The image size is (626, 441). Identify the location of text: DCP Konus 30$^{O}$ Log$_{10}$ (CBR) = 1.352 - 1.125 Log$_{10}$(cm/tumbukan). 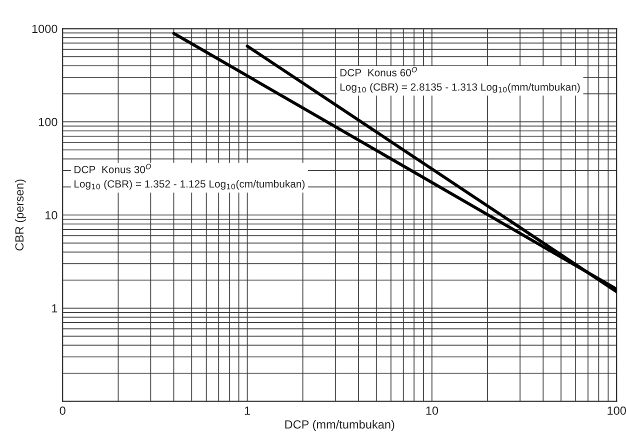
(189, 177).